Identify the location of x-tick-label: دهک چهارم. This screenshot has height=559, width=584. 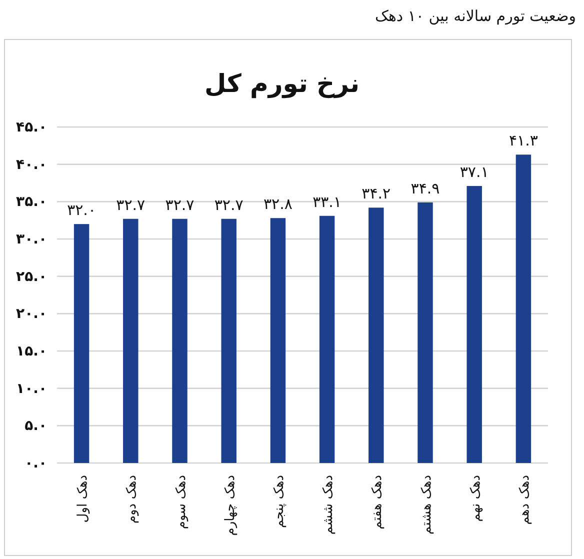
(230, 505).